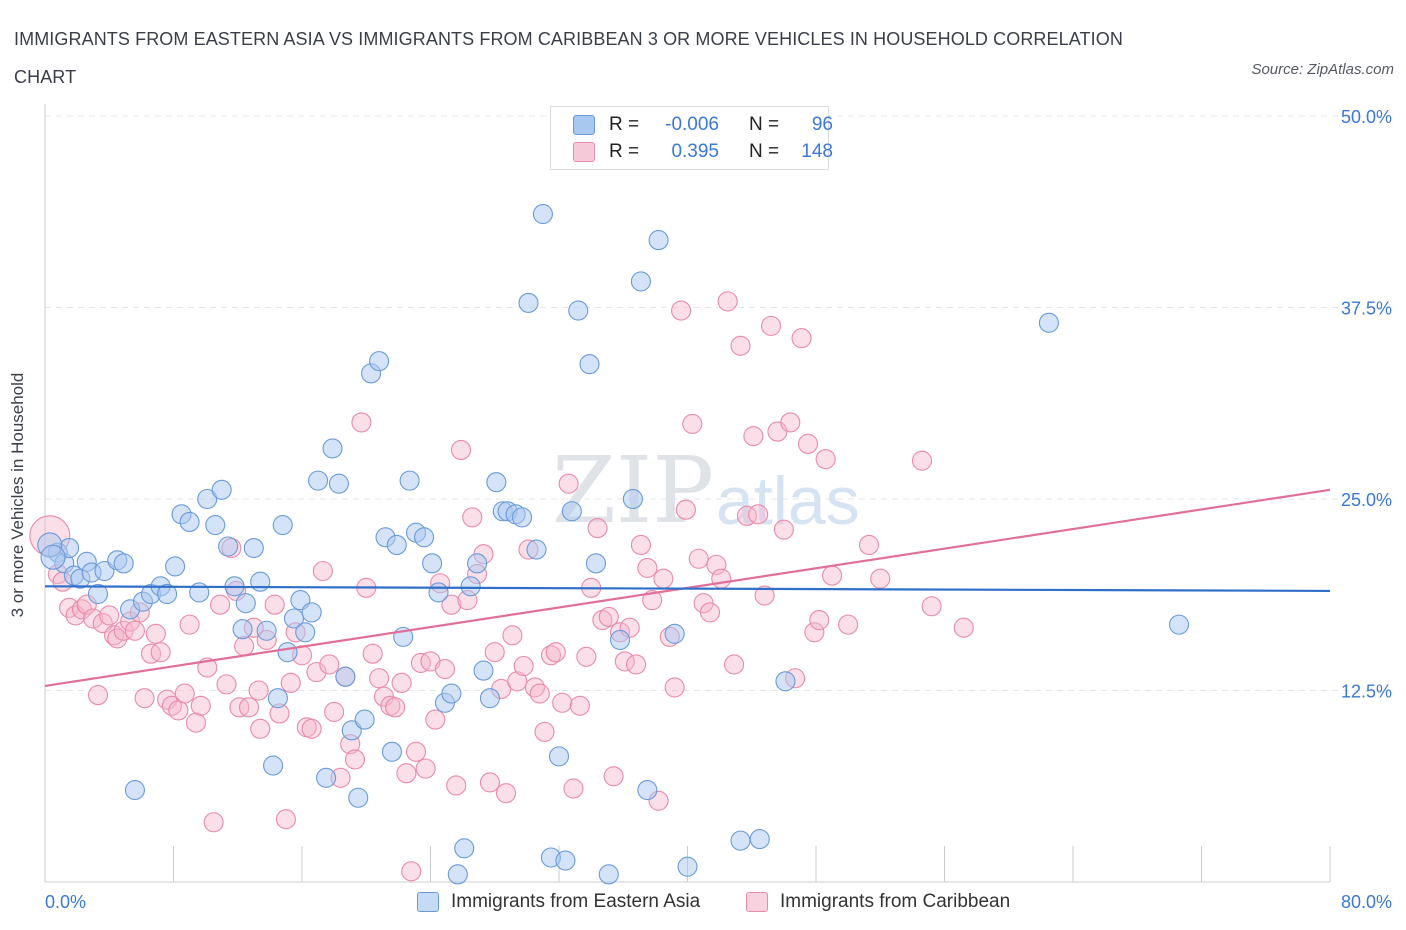  I want to click on y-tick-label: 25.0%, so click(1366, 500).